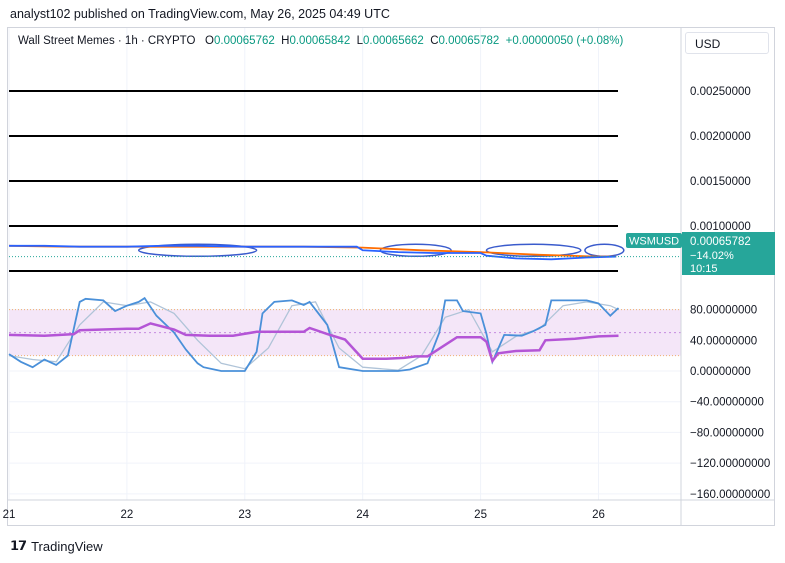 This screenshot has height=563, width=785. I want to click on price-axis-tick-label: 0.00100000, so click(720, 227).